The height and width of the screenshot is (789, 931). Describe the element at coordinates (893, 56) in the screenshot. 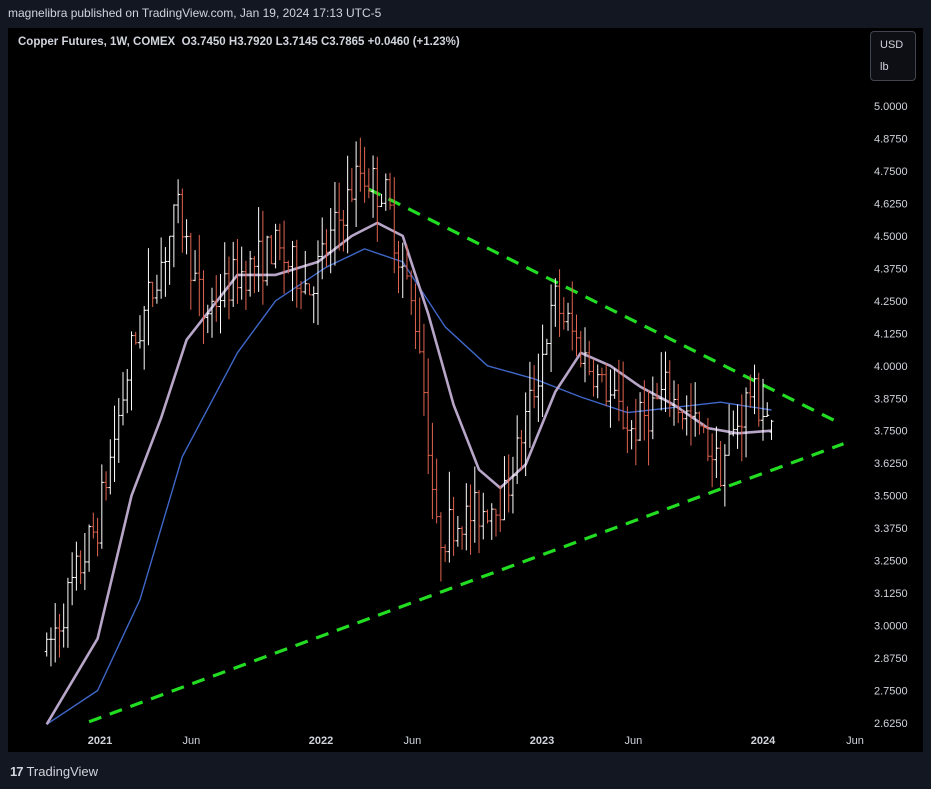

I see `currency-unit-selector: USD lb` at that location.